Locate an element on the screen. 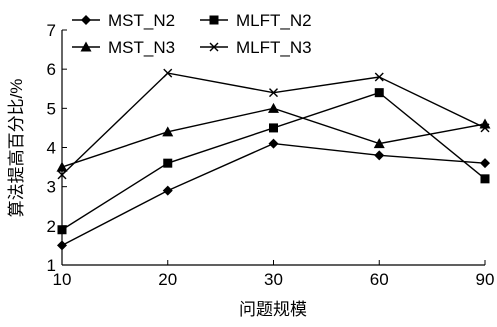  x-tick-label: 20 is located at coordinates (167, 279).